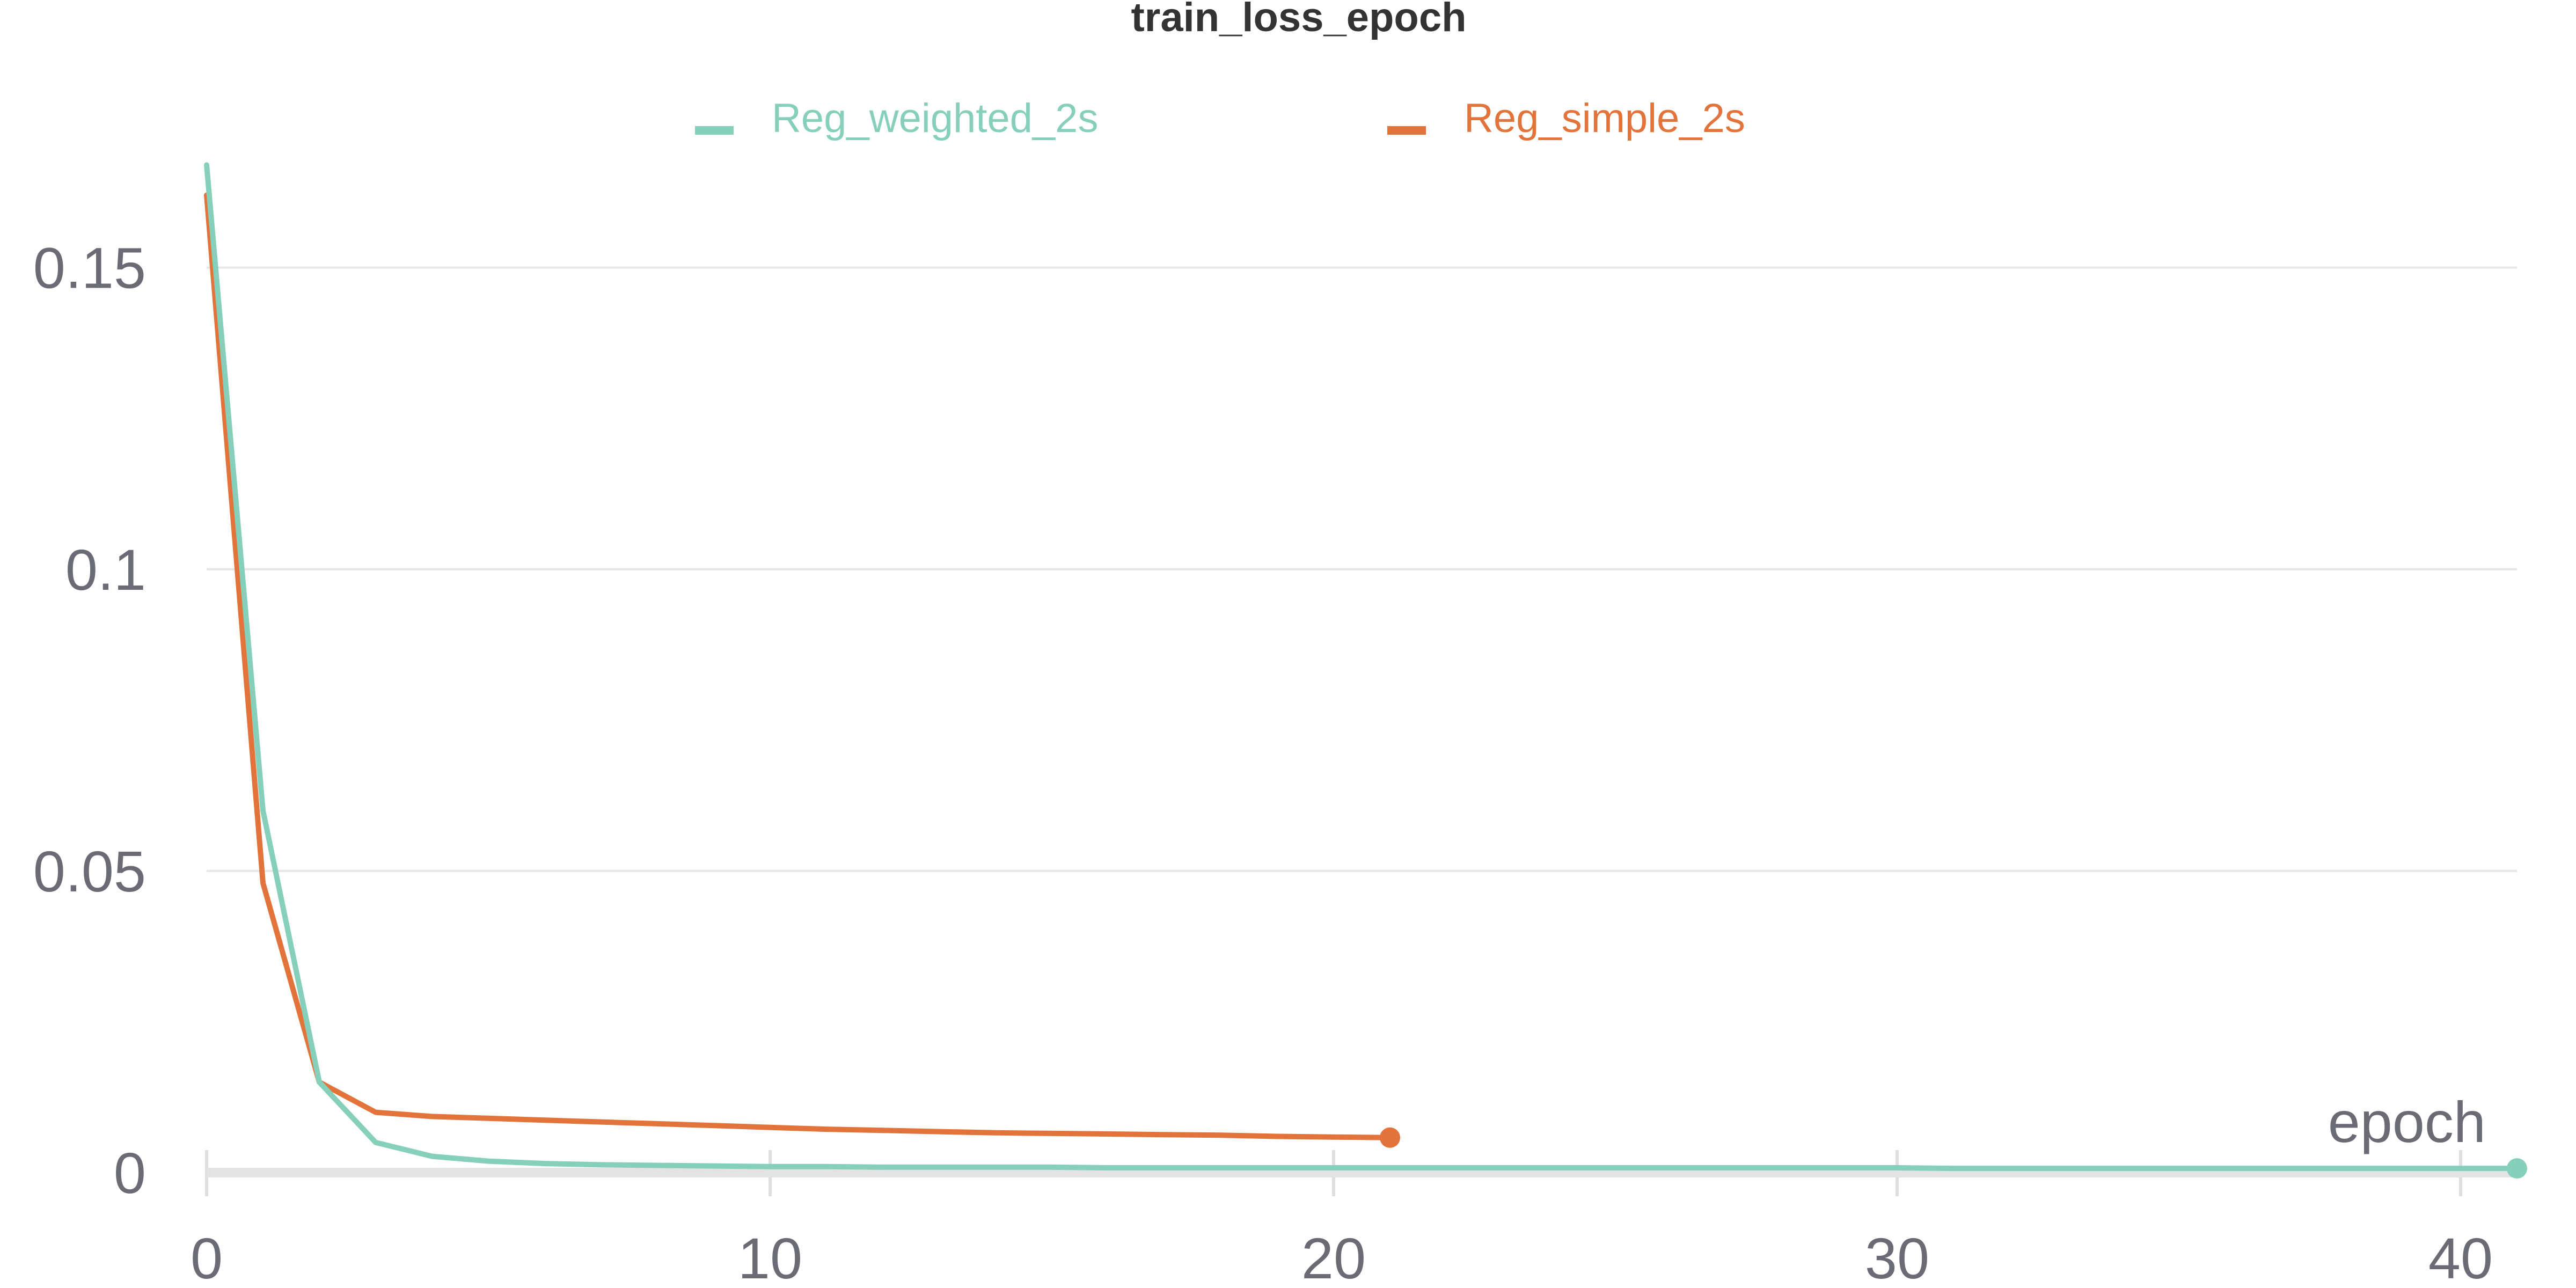  I want to click on legend-label-0: Reg_weighted_2s, so click(935, 118).